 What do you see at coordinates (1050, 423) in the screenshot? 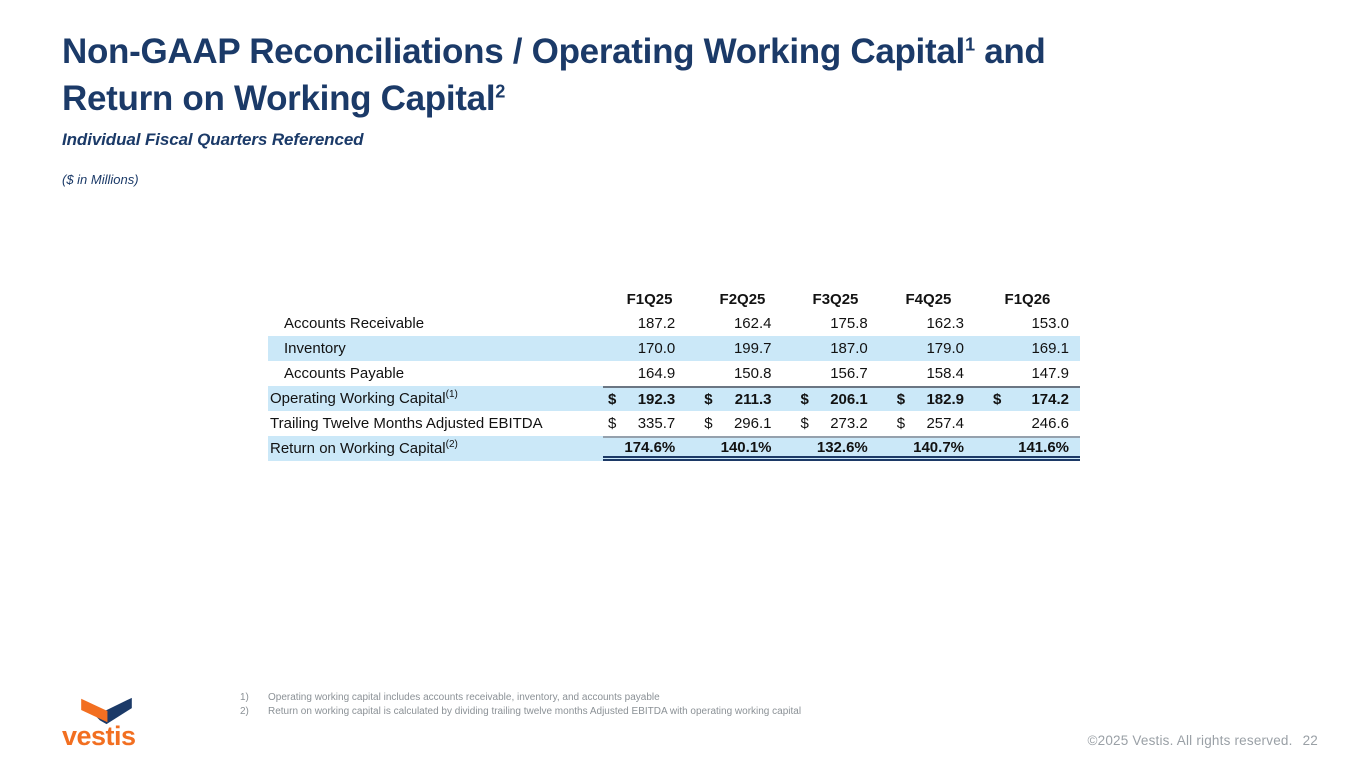
I see `cell-value: 246.6` at bounding box center [1050, 423].